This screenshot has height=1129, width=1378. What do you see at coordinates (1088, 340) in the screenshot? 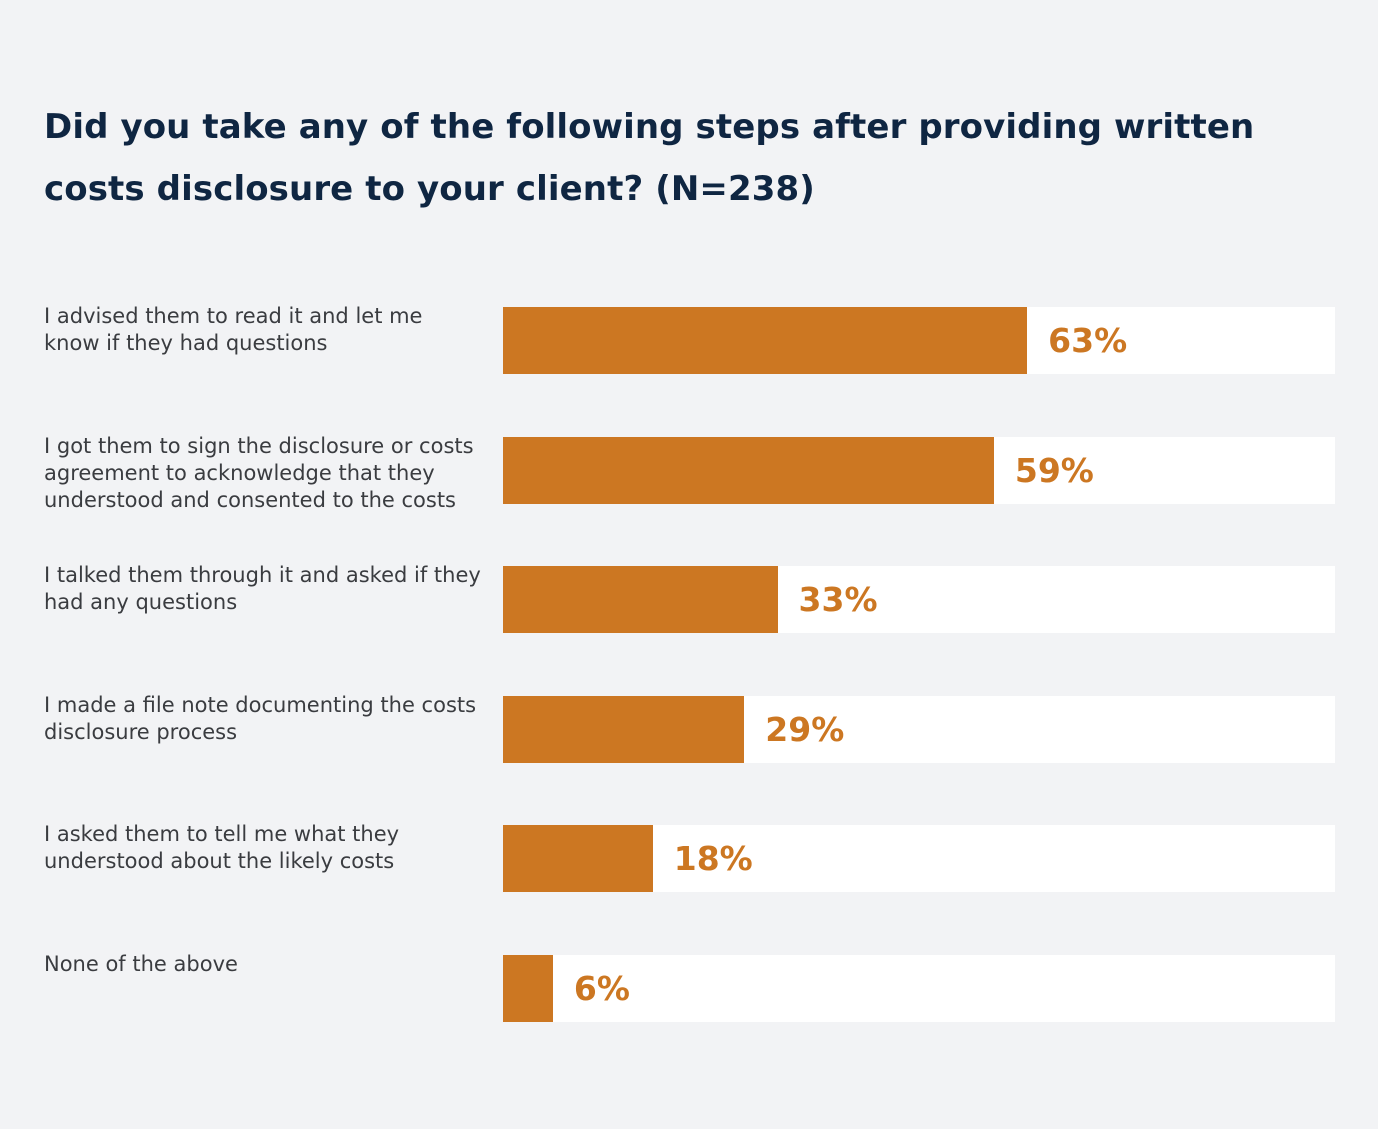
I see `value-label: 63%` at bounding box center [1088, 340].